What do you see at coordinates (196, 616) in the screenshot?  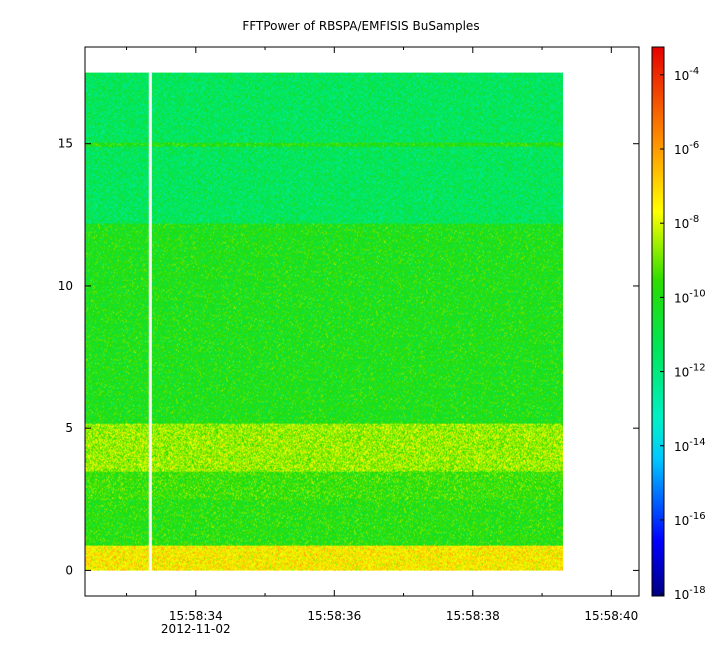 I see `x-tick-label: 15:58:34` at bounding box center [196, 616].